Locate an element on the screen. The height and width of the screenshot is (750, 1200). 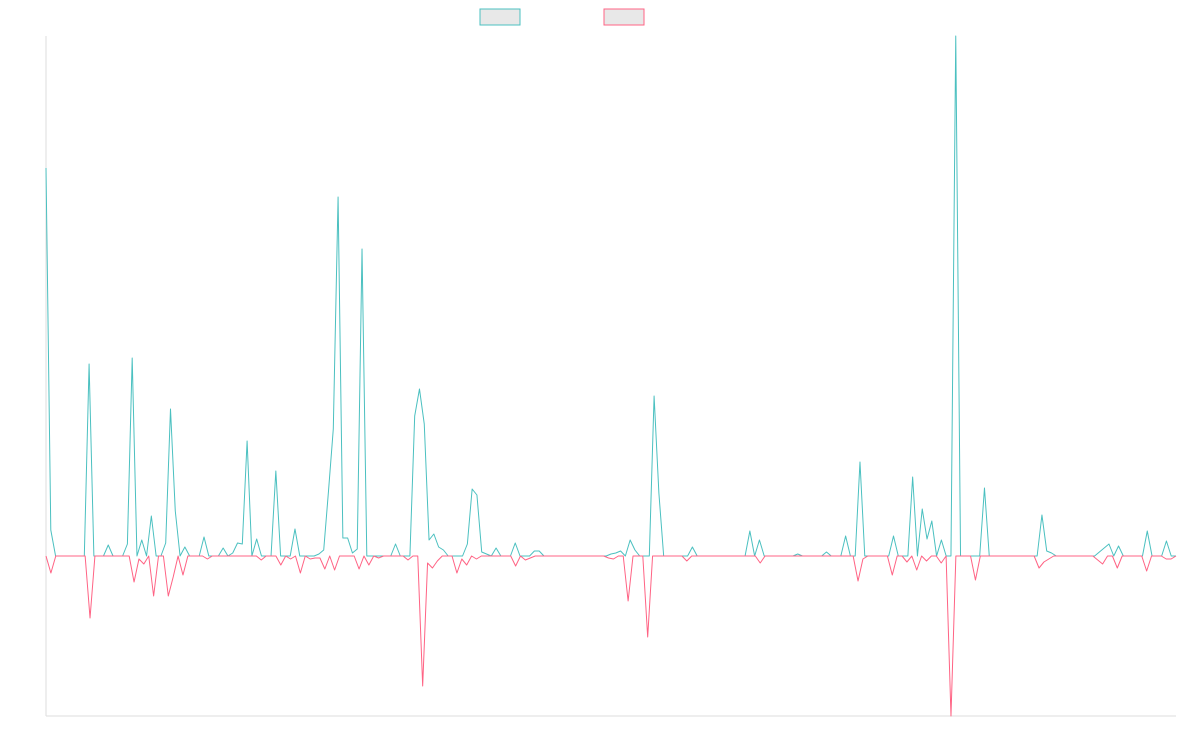
legend is located at coordinates (562, 17).